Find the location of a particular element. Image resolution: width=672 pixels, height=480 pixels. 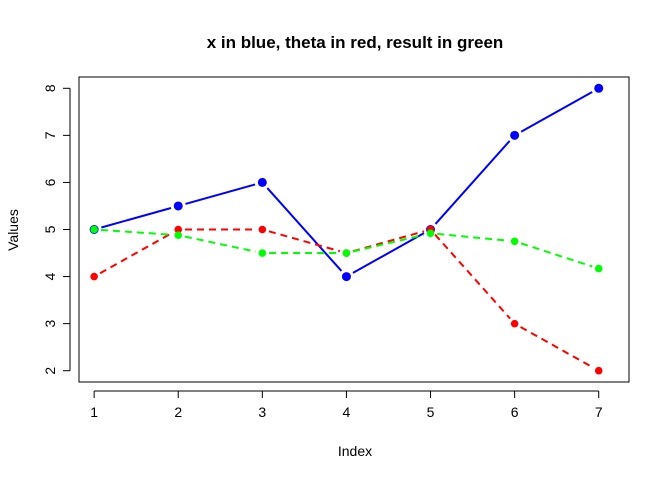

x-tick-label: 7 is located at coordinates (599, 412).